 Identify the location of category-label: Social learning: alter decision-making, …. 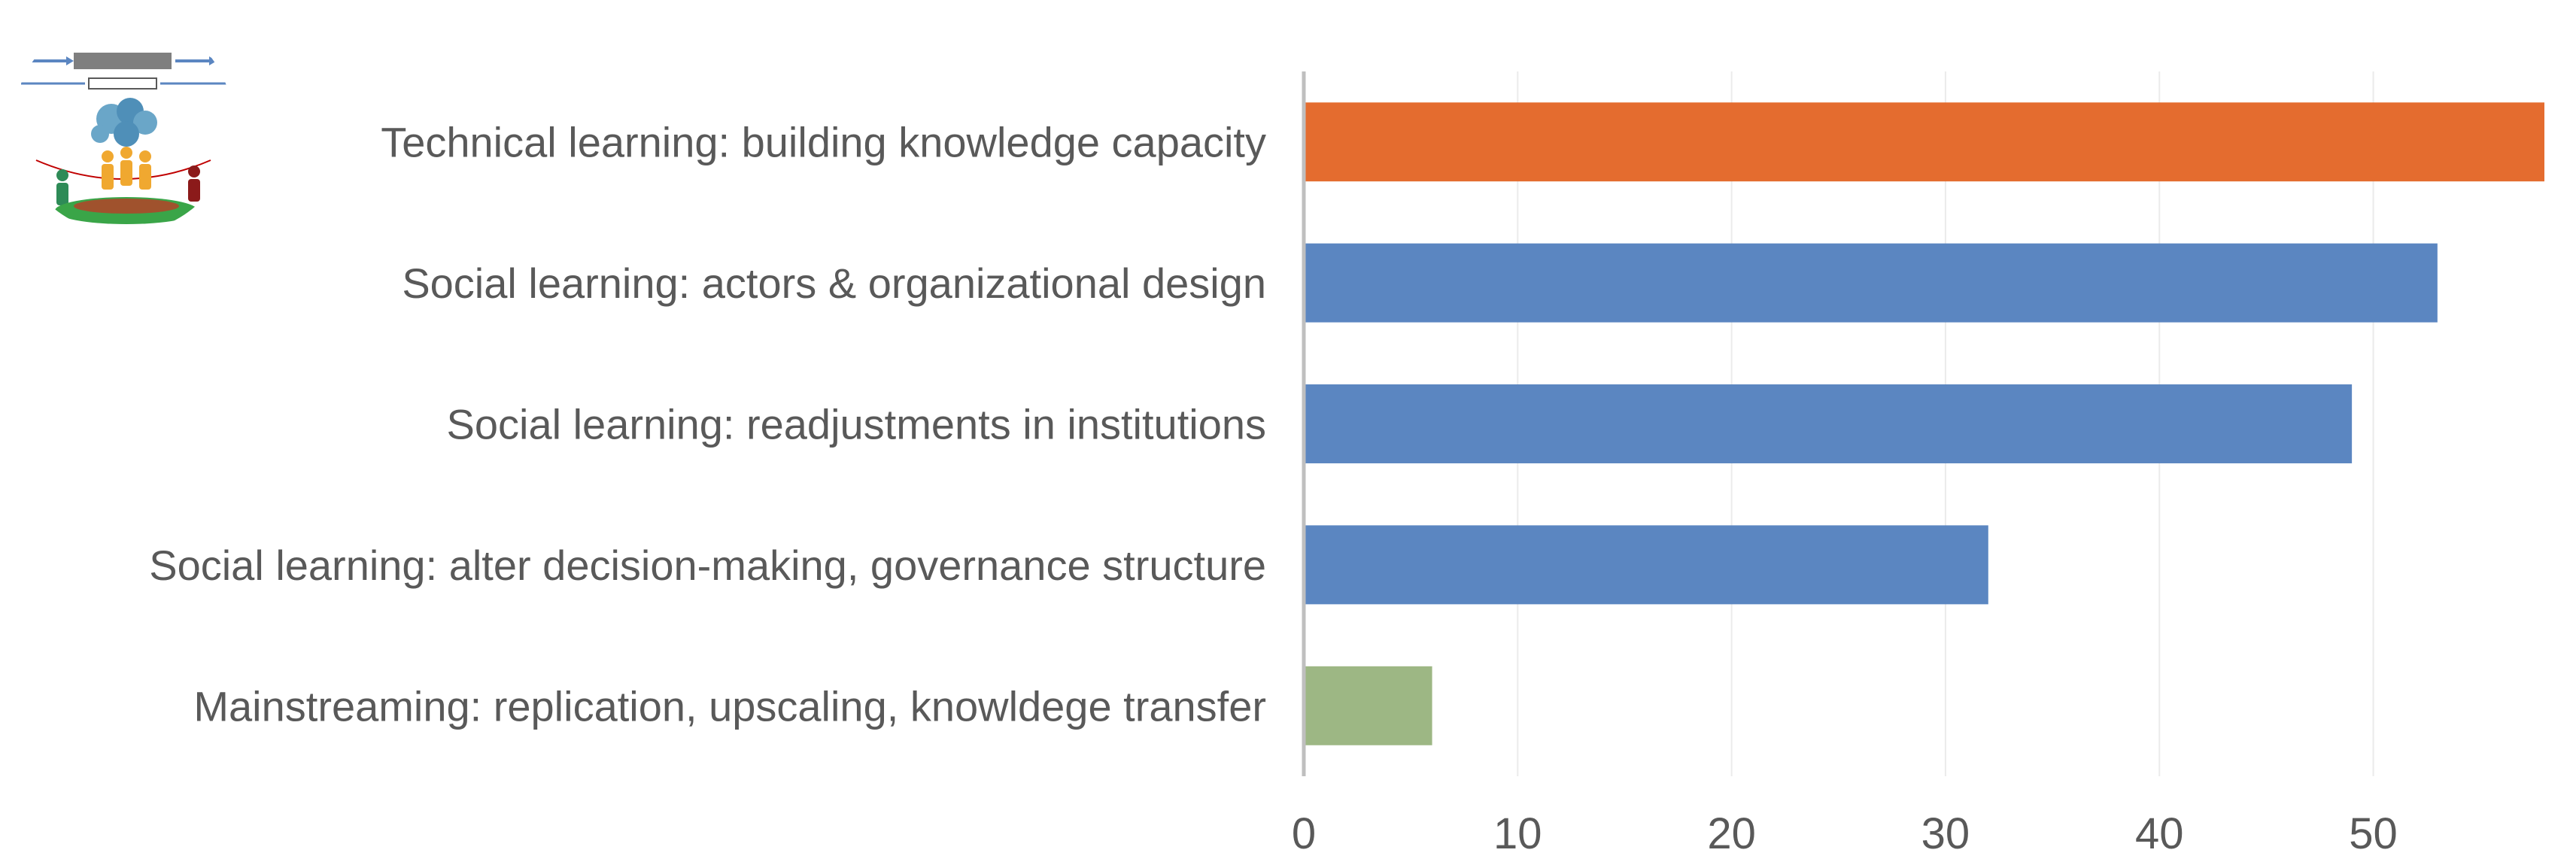
(708, 565).